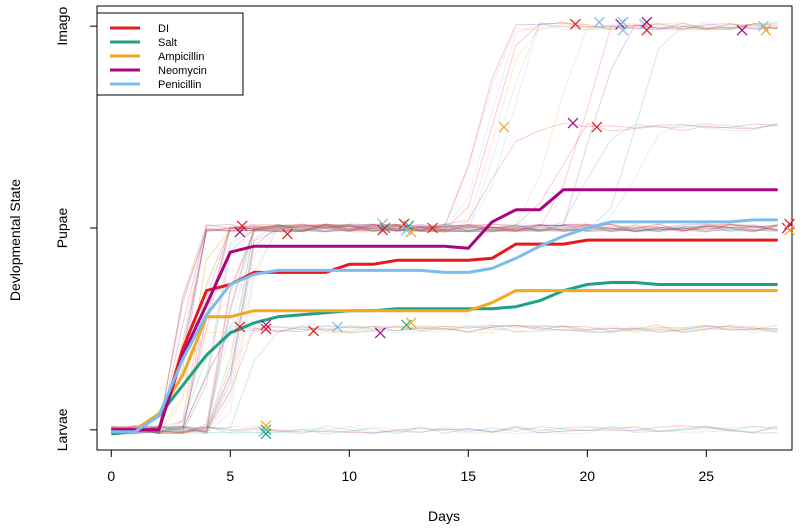 This screenshot has width=807, height=530. I want to click on x-tick-label: 5, so click(230, 476).